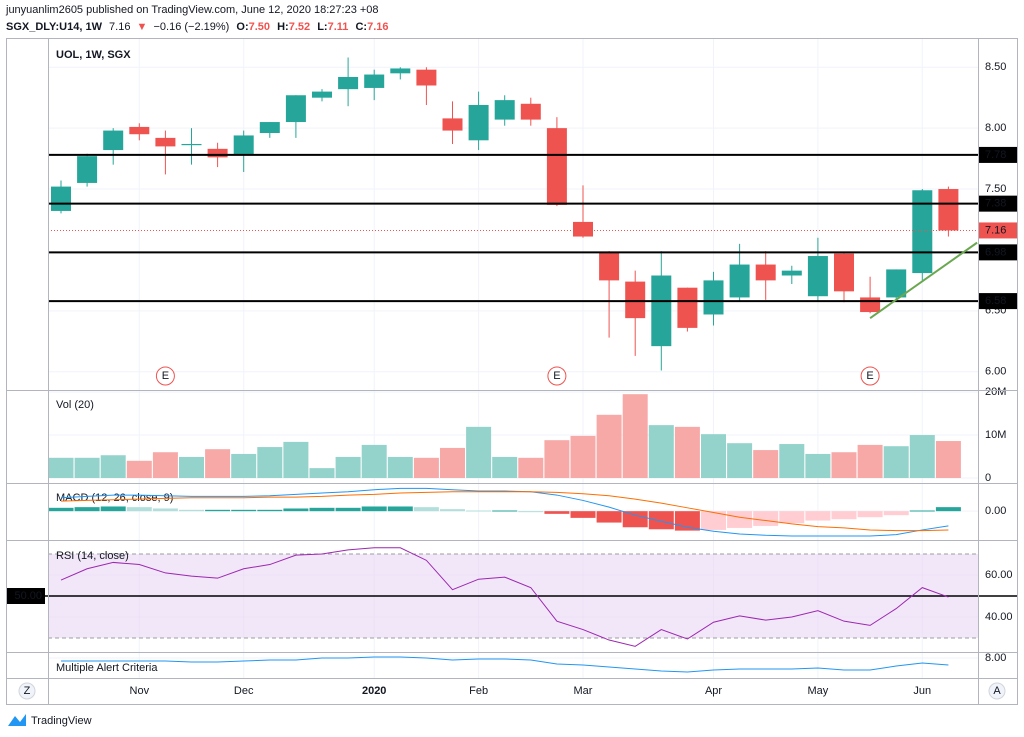 The image size is (1024, 737). What do you see at coordinates (995, 392) in the screenshot?
I see `y-tick-label: 20M` at bounding box center [995, 392].